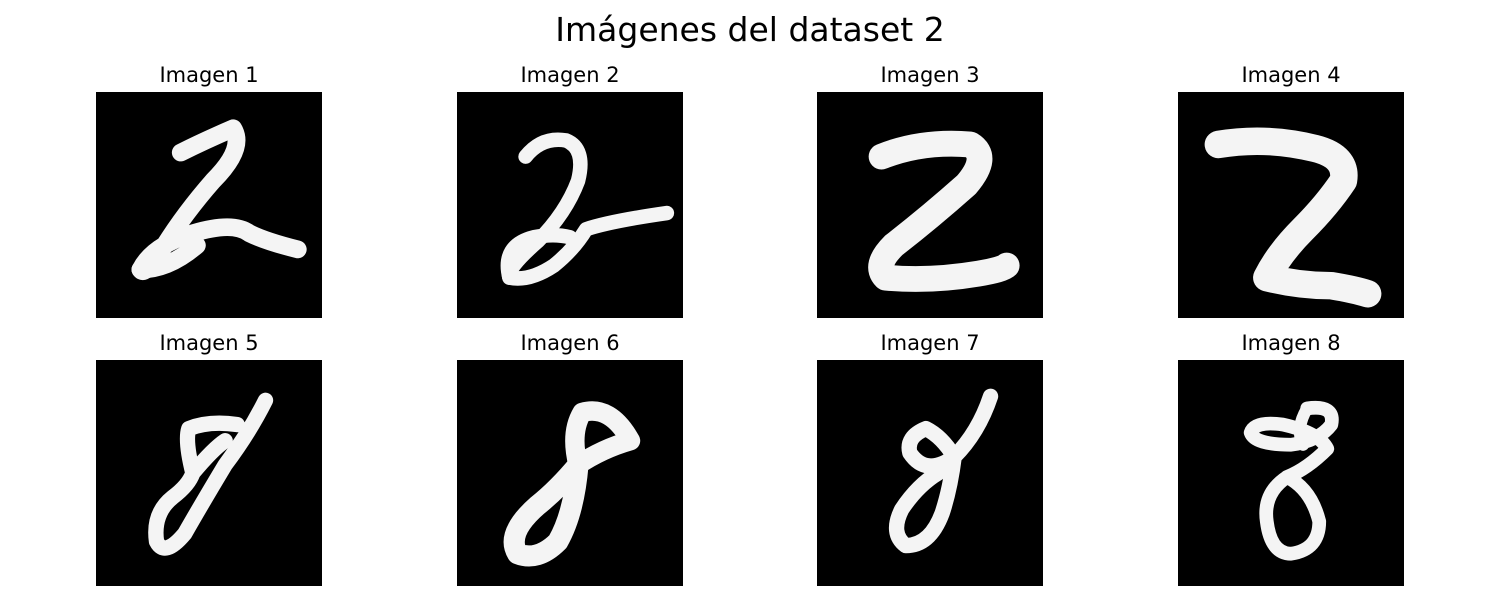 Image resolution: width=1500 pixels, height=600 pixels. Describe the element at coordinates (930, 343) in the screenshot. I see `panel-title: Imagen 7` at that location.